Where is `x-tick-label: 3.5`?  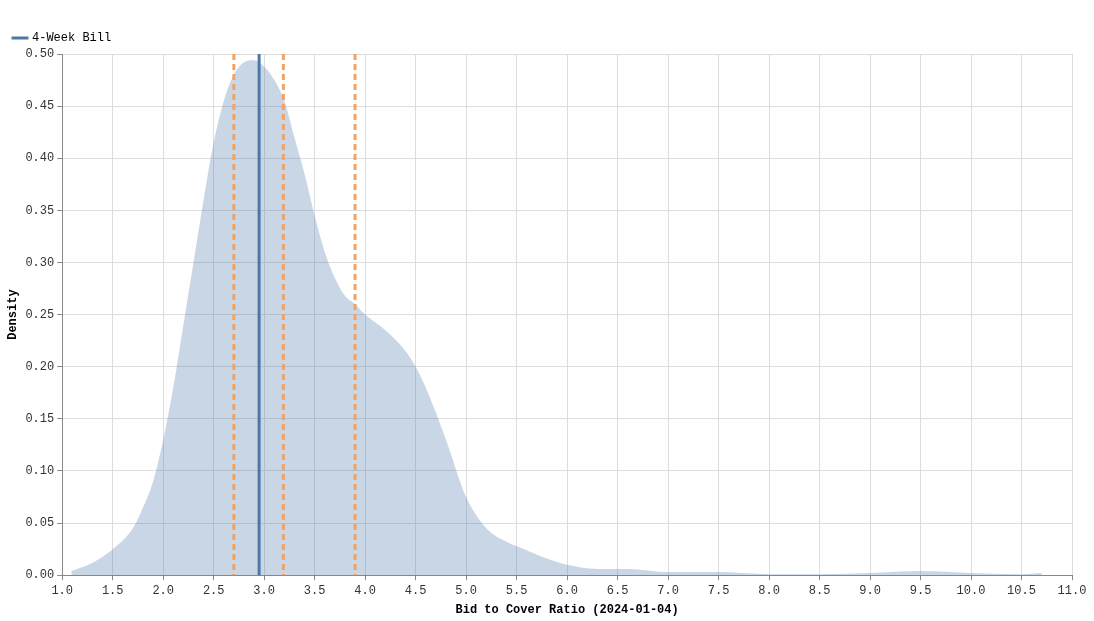
x-tick-label: 3.5 is located at coordinates (314, 590).